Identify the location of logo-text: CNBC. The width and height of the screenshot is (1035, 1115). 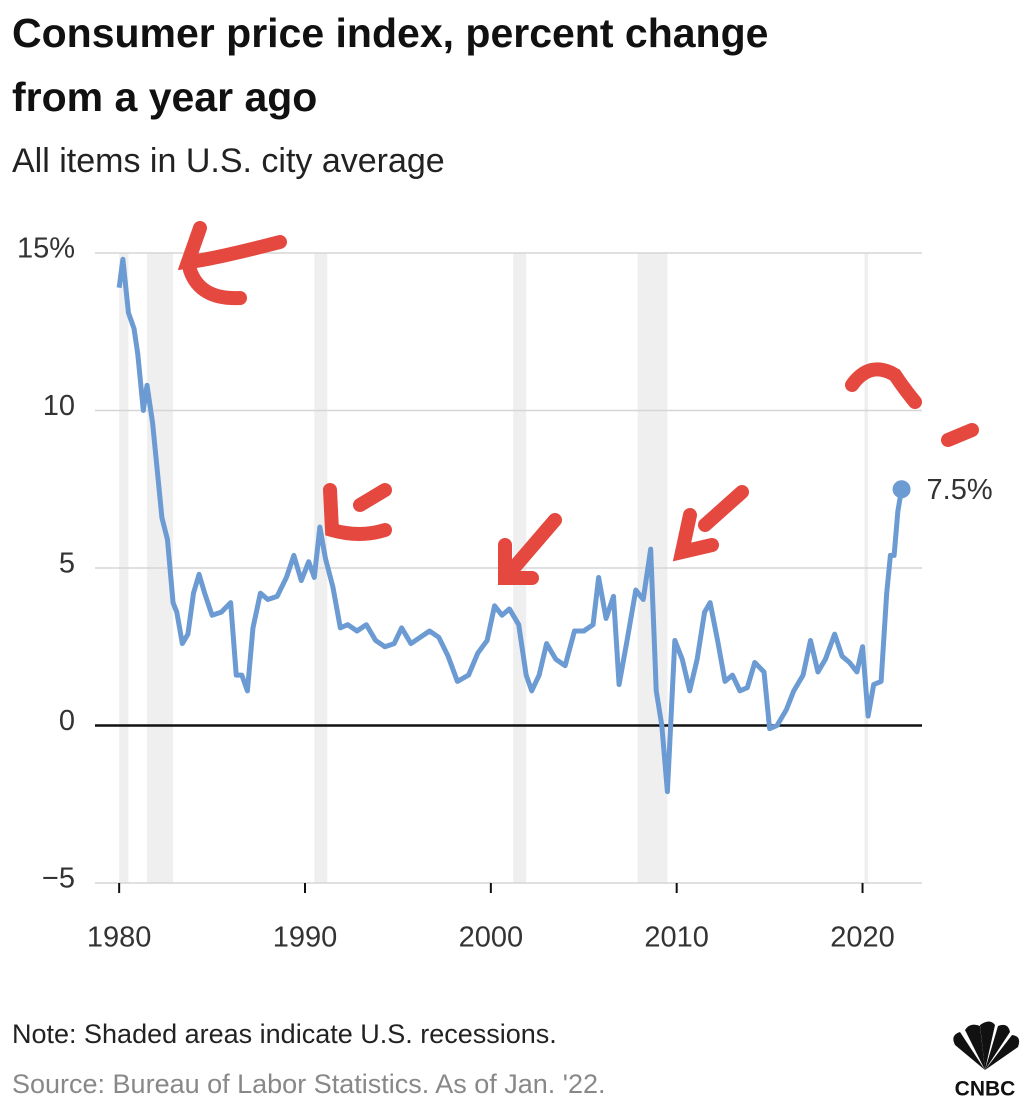
(985, 1089).